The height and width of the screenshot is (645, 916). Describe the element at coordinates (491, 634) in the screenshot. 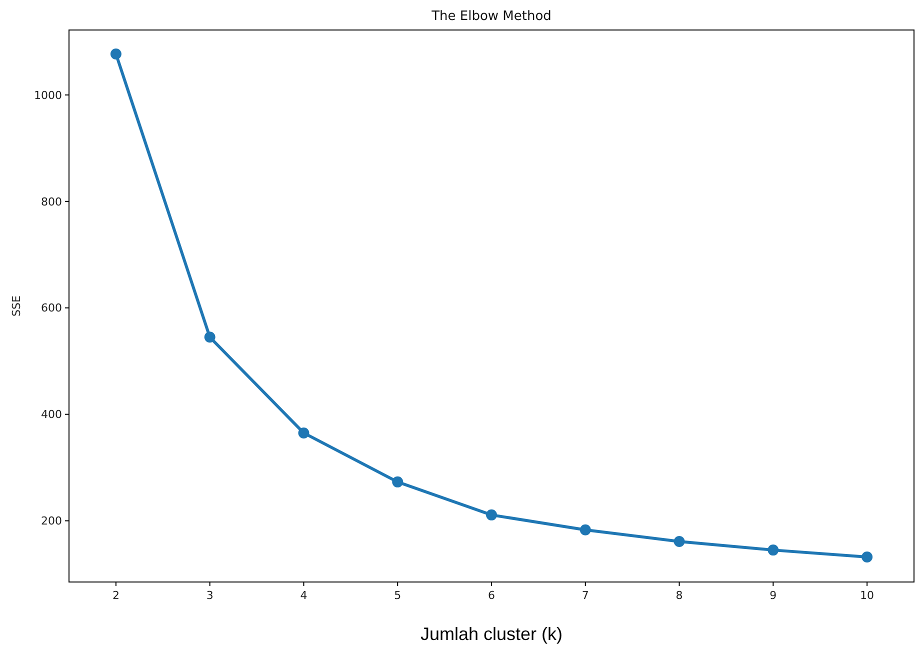

I see `x-axis-title: Jumlah cluster (k)` at that location.